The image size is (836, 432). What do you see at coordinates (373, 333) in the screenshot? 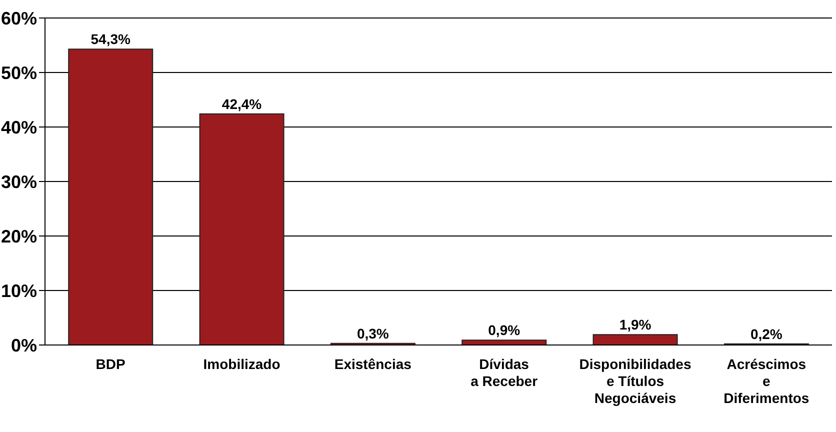
I see `data-label: 0,3%` at bounding box center [373, 333].